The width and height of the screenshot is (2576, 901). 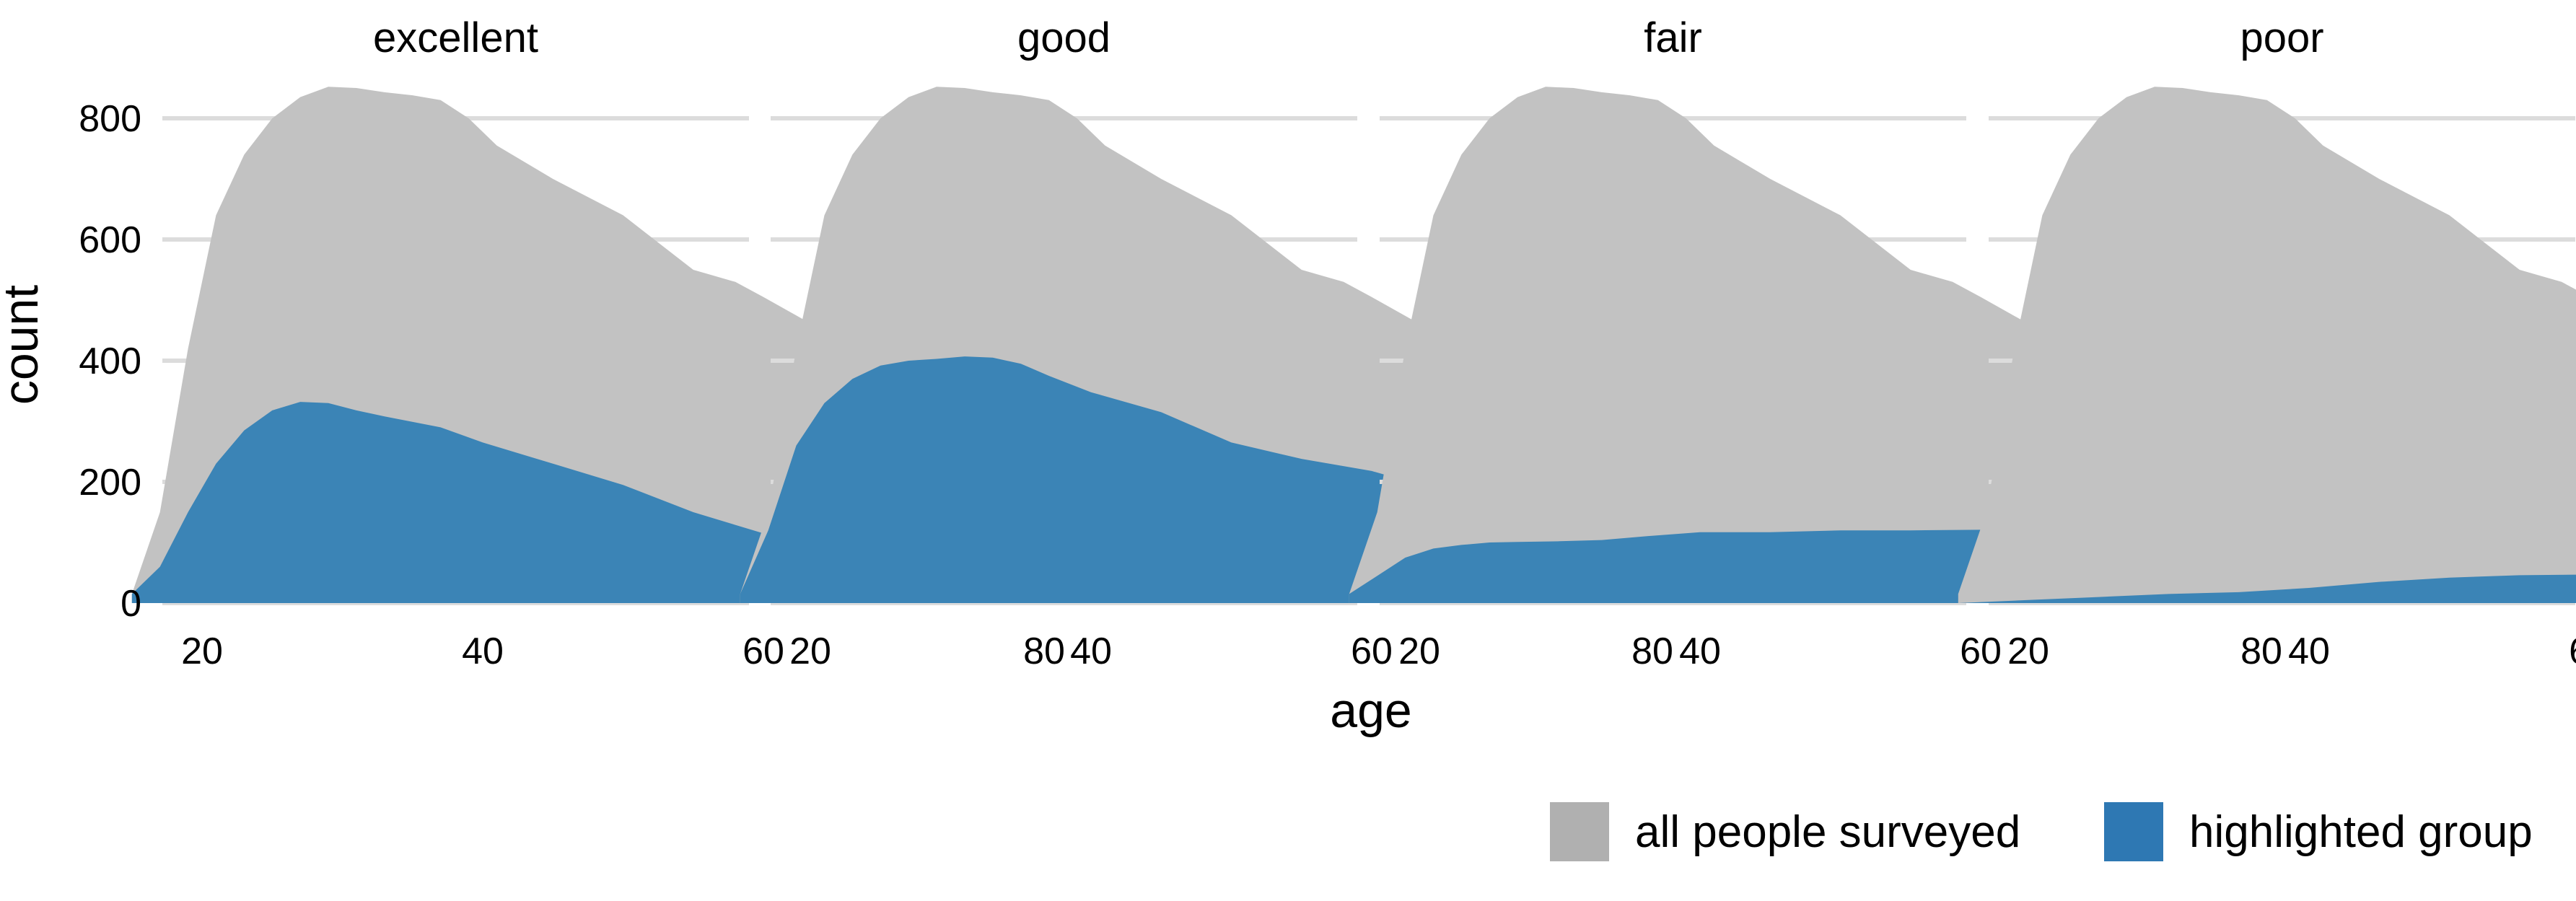 What do you see at coordinates (2041, 831) in the screenshot?
I see `legend: all people surveyed highlighted group` at bounding box center [2041, 831].